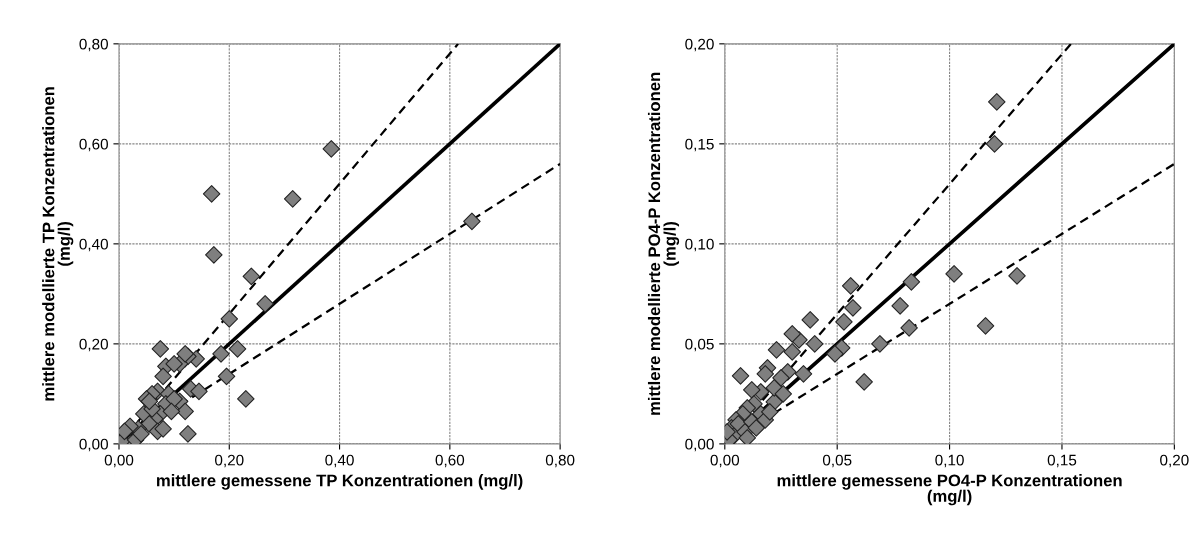 Image resolution: width=1202 pixels, height=548 pixels. I want to click on x-tick-label: 0,40, so click(339, 461).